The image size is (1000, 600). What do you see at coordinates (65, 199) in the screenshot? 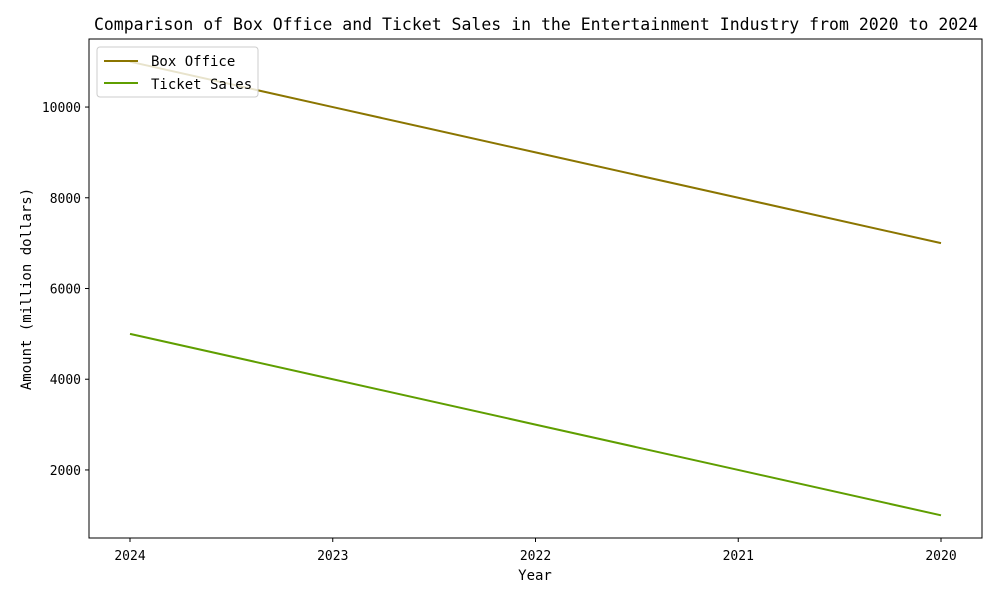
I see `y-tick-label: 8000` at bounding box center [65, 199].